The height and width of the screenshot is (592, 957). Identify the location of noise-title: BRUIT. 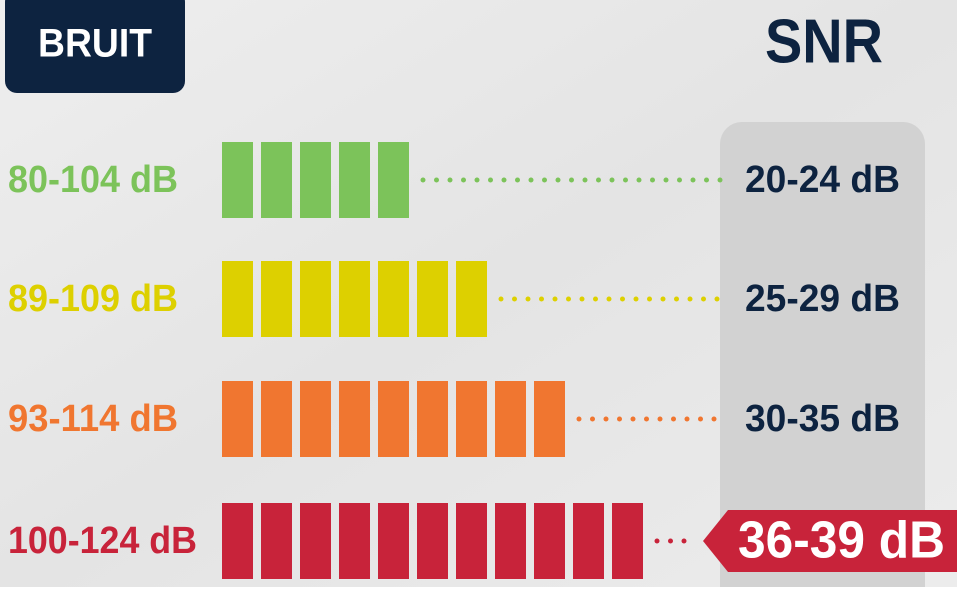
(95, 44).